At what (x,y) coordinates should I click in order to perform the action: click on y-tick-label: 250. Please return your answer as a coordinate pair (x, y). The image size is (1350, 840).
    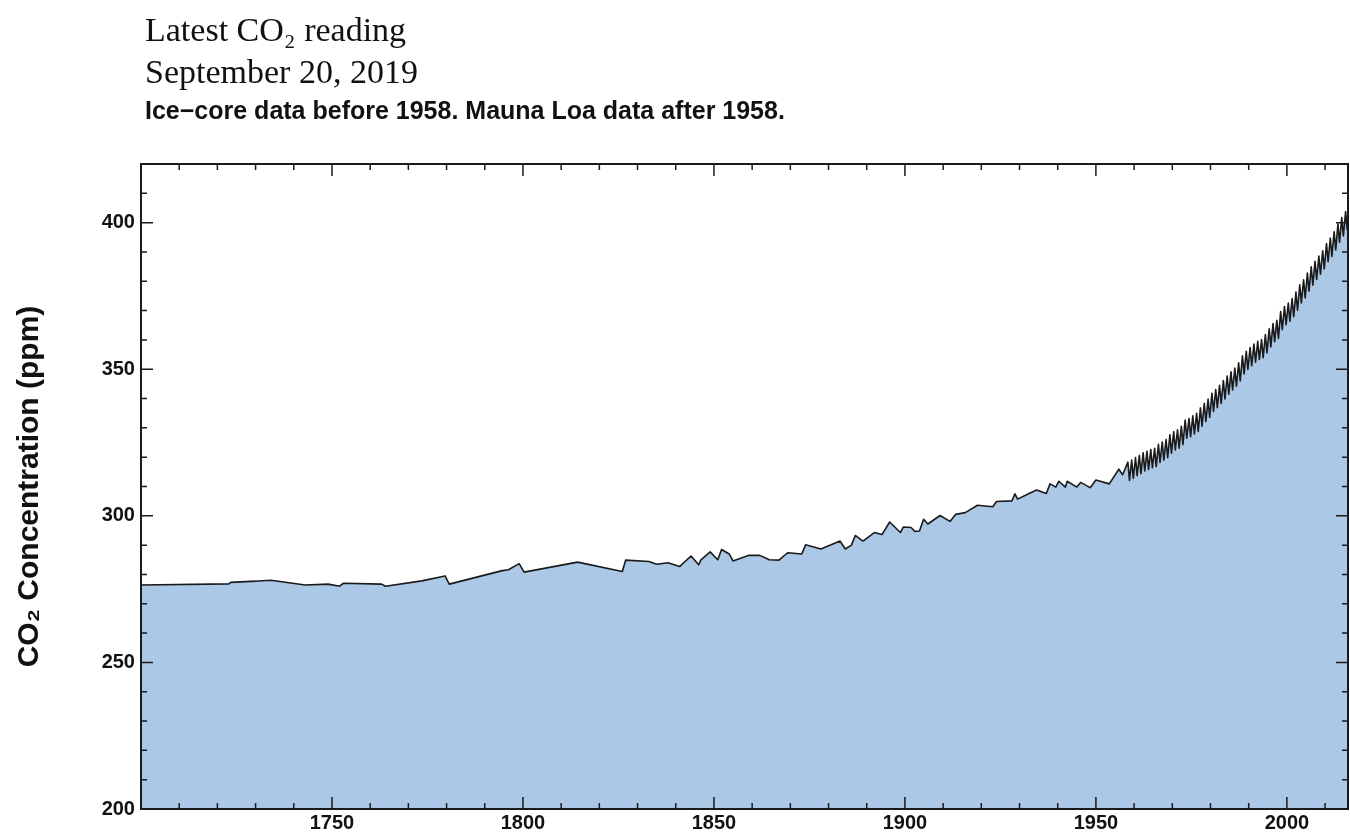
    Looking at the image, I should click on (118, 660).